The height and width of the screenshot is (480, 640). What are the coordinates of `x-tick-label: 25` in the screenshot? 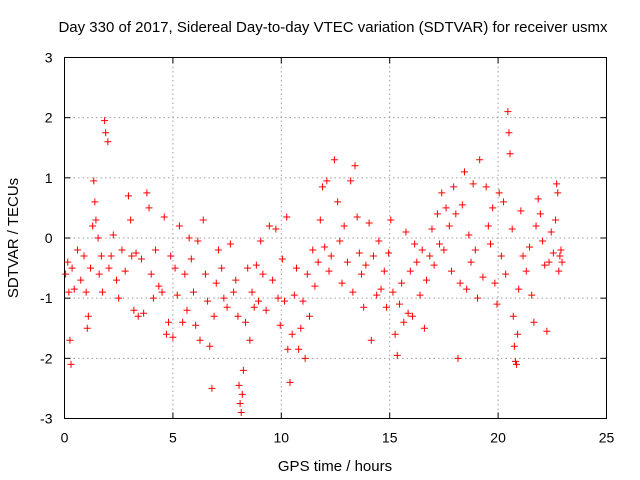 It's located at (607, 438).